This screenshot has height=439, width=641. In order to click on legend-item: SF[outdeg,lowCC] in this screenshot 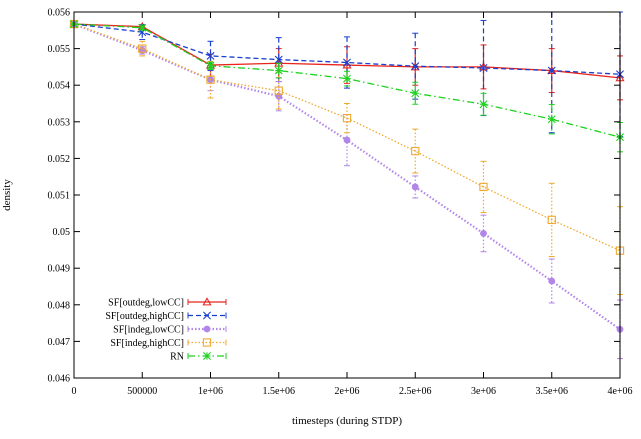, I will do `click(167, 303)`.